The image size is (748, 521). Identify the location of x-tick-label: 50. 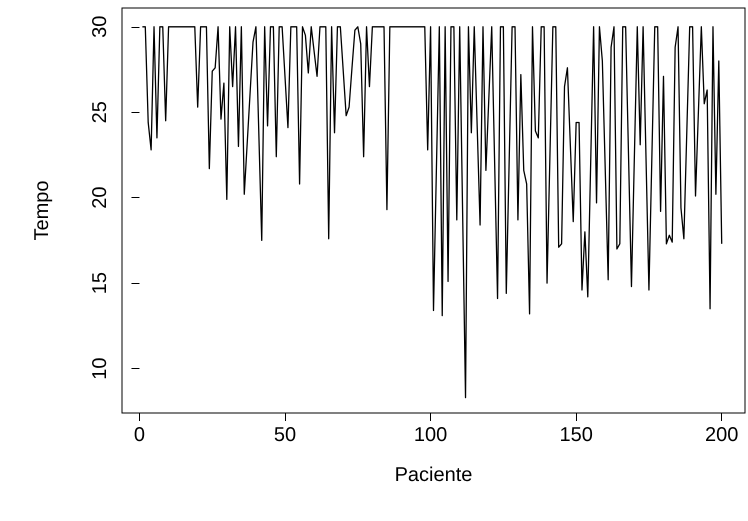
(285, 435).